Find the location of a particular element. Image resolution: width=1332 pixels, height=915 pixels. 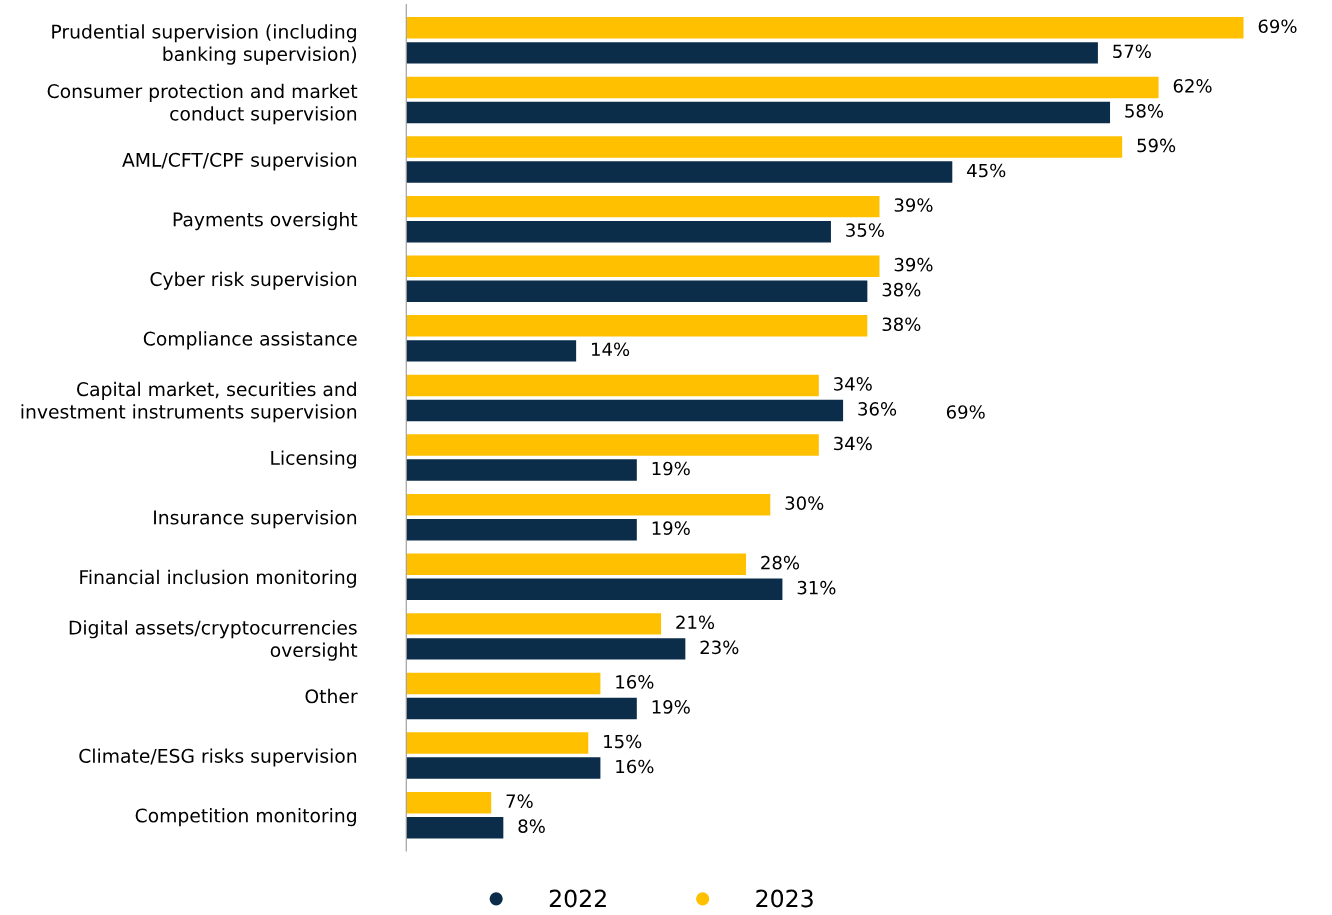

data-label: 45% is located at coordinates (986, 170).